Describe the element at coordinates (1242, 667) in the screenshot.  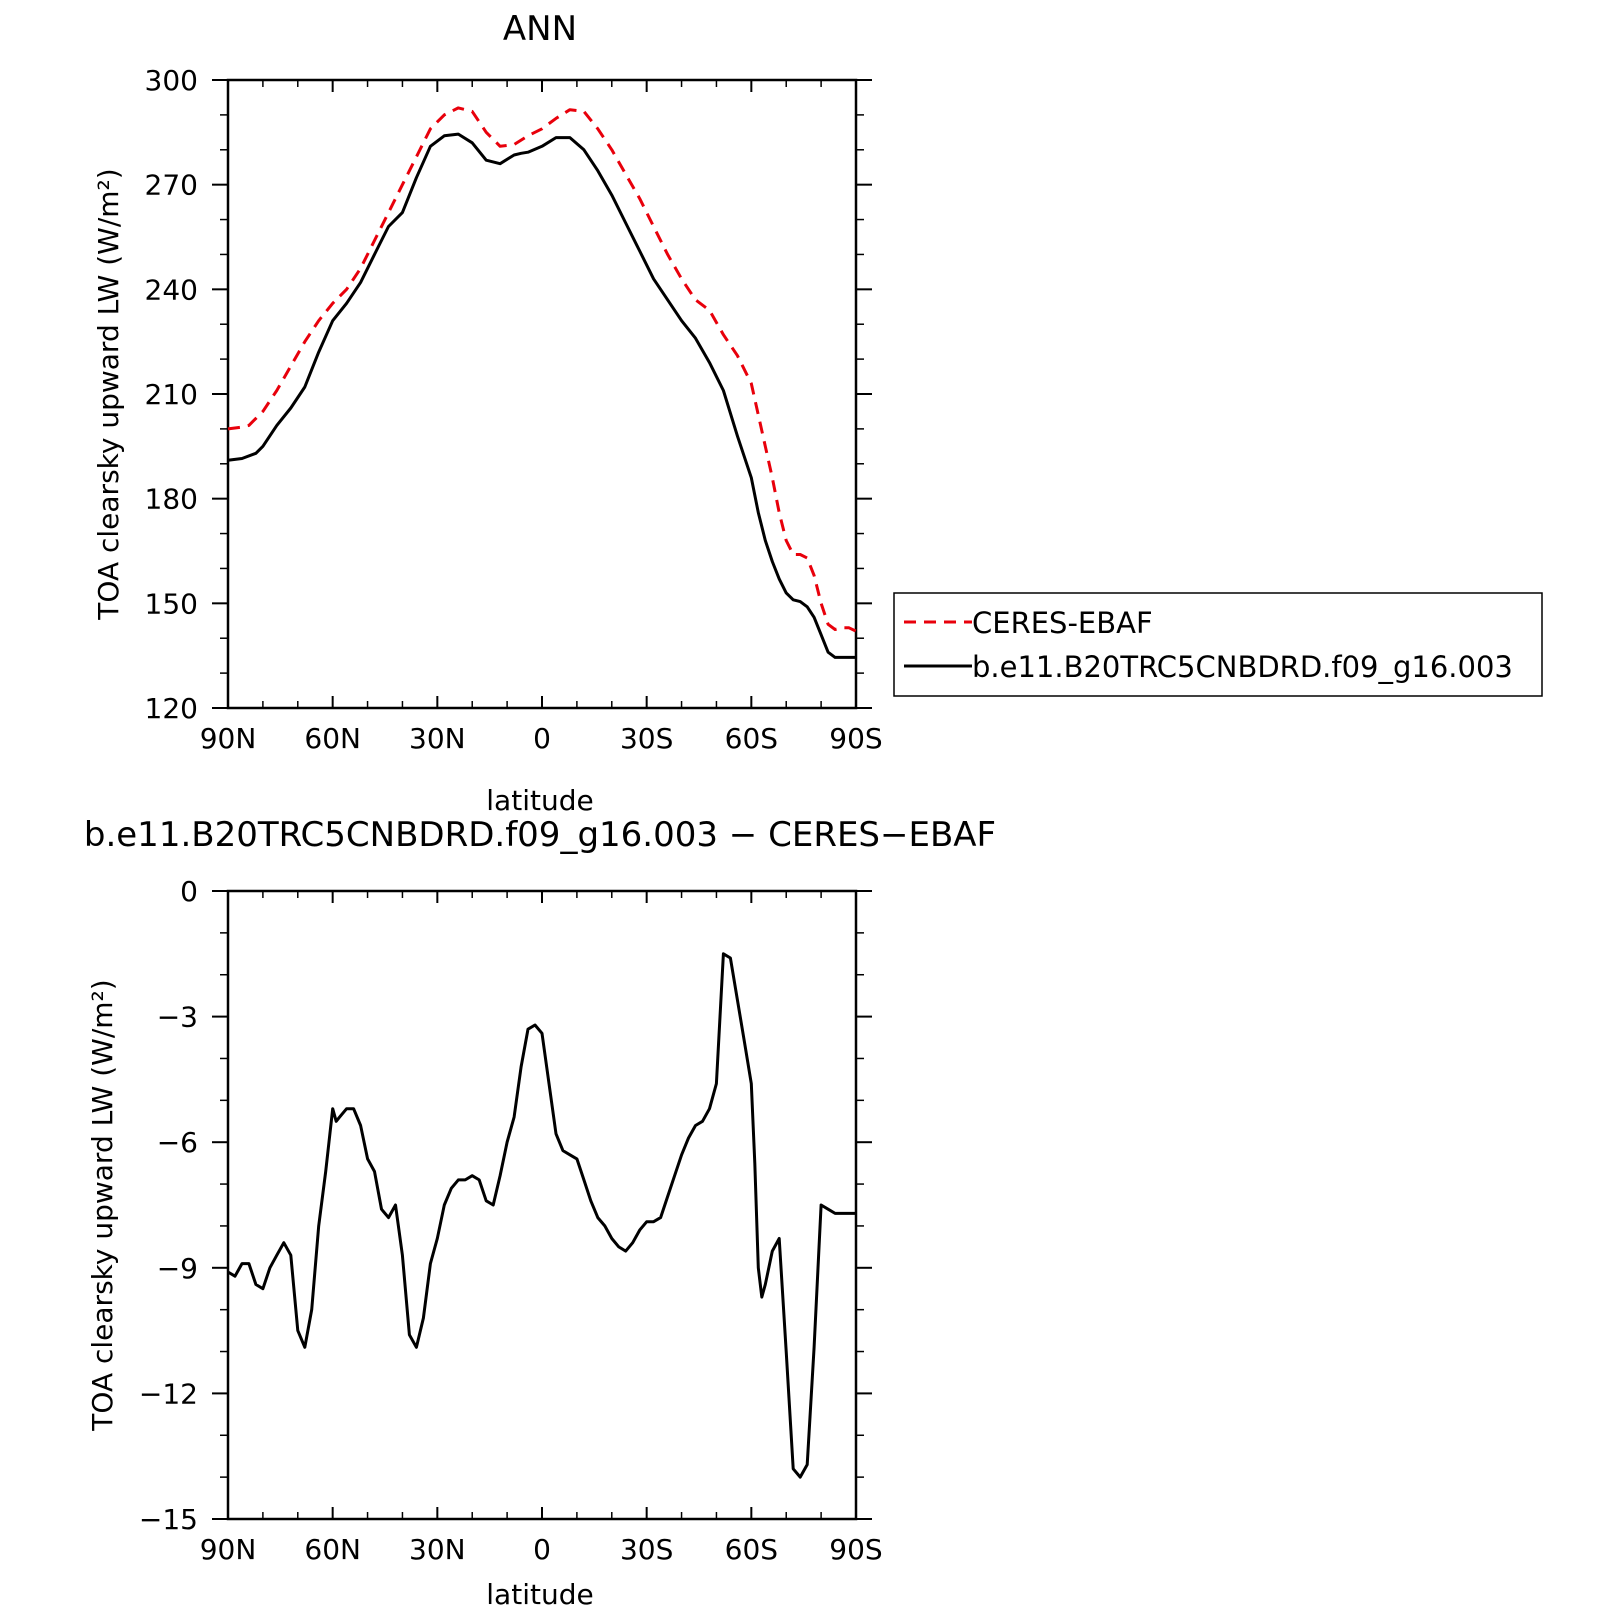
I see `legend-label-model: b.e11.B20TRC5CNBDRD.f09_g16.003` at that location.